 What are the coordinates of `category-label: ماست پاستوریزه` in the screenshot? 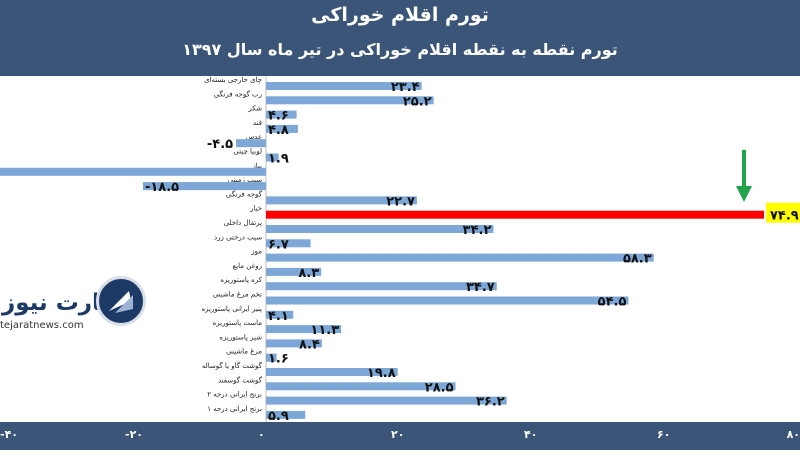 It's located at (238, 323).